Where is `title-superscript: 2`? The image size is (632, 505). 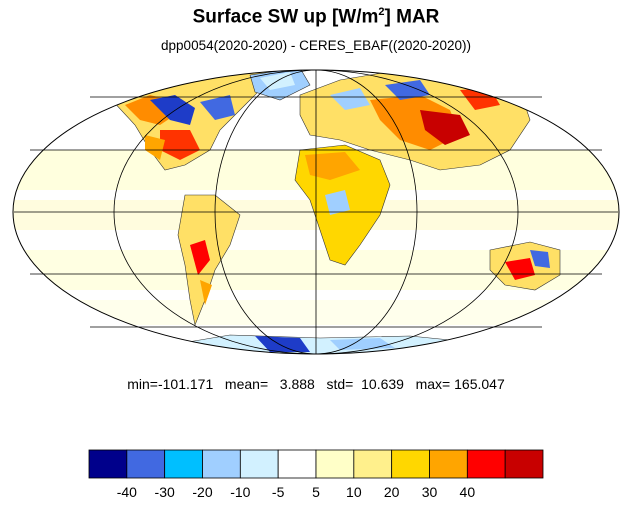
title-superscript: 2 is located at coordinates (381, 12).